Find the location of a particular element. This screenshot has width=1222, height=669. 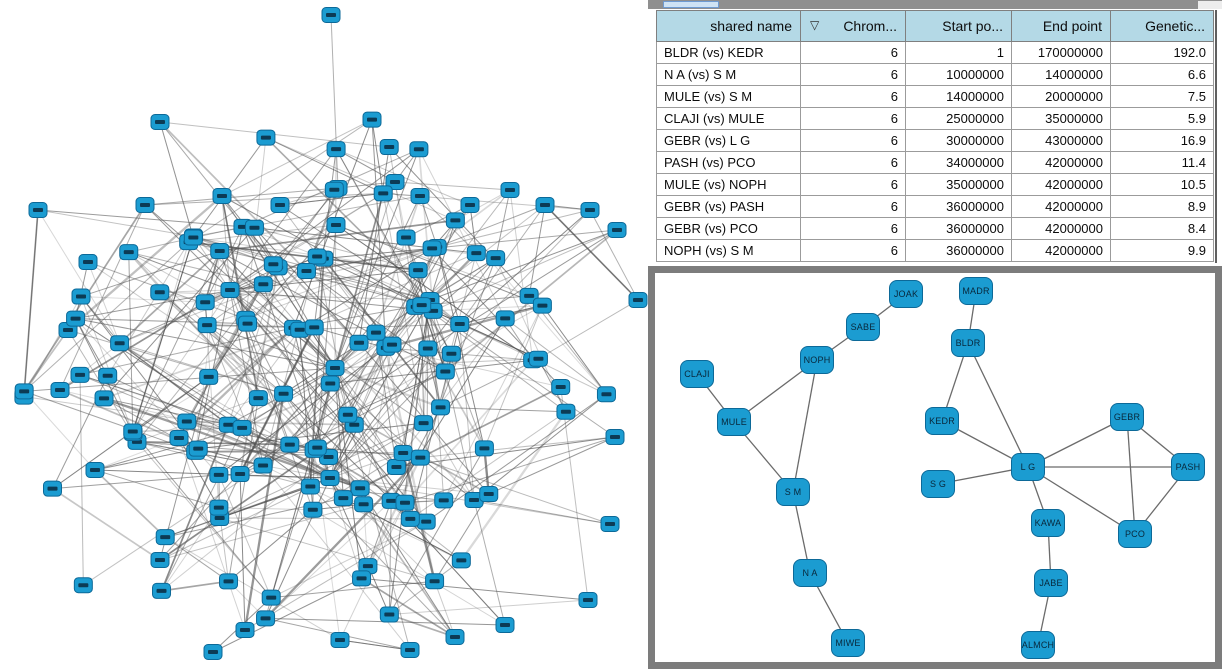

table-row: MULE (vs) S M 6 14000000 20000000 7.5 is located at coordinates (935, 96).